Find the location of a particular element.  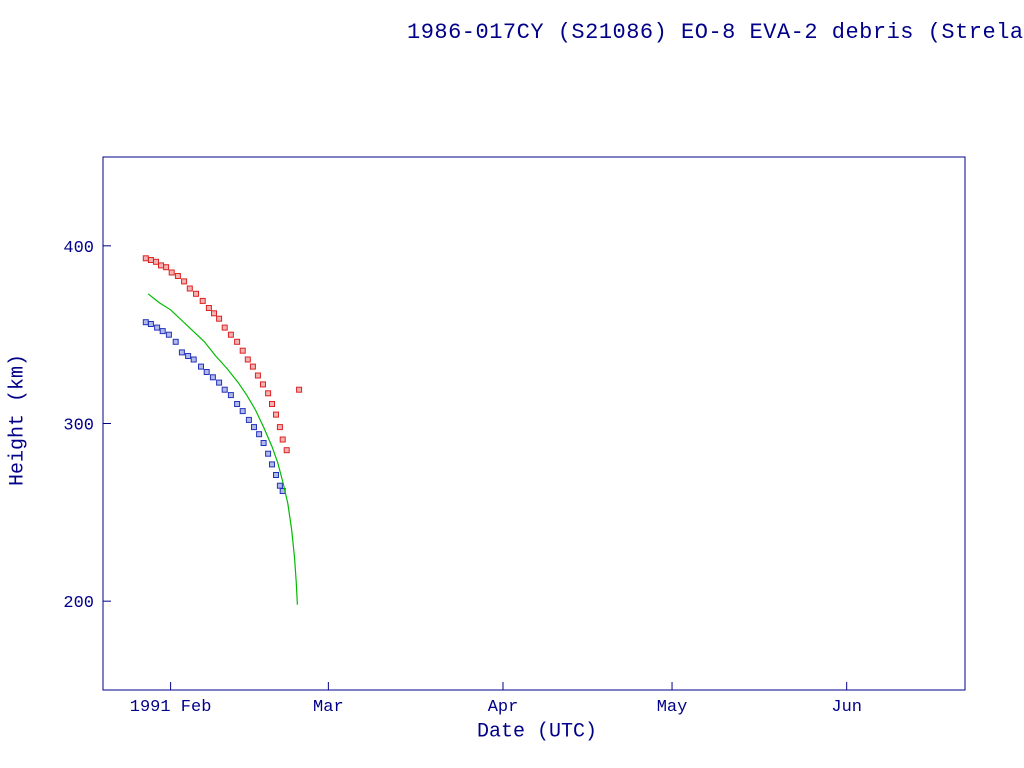

y-tick-label: 400 is located at coordinates (78, 248).